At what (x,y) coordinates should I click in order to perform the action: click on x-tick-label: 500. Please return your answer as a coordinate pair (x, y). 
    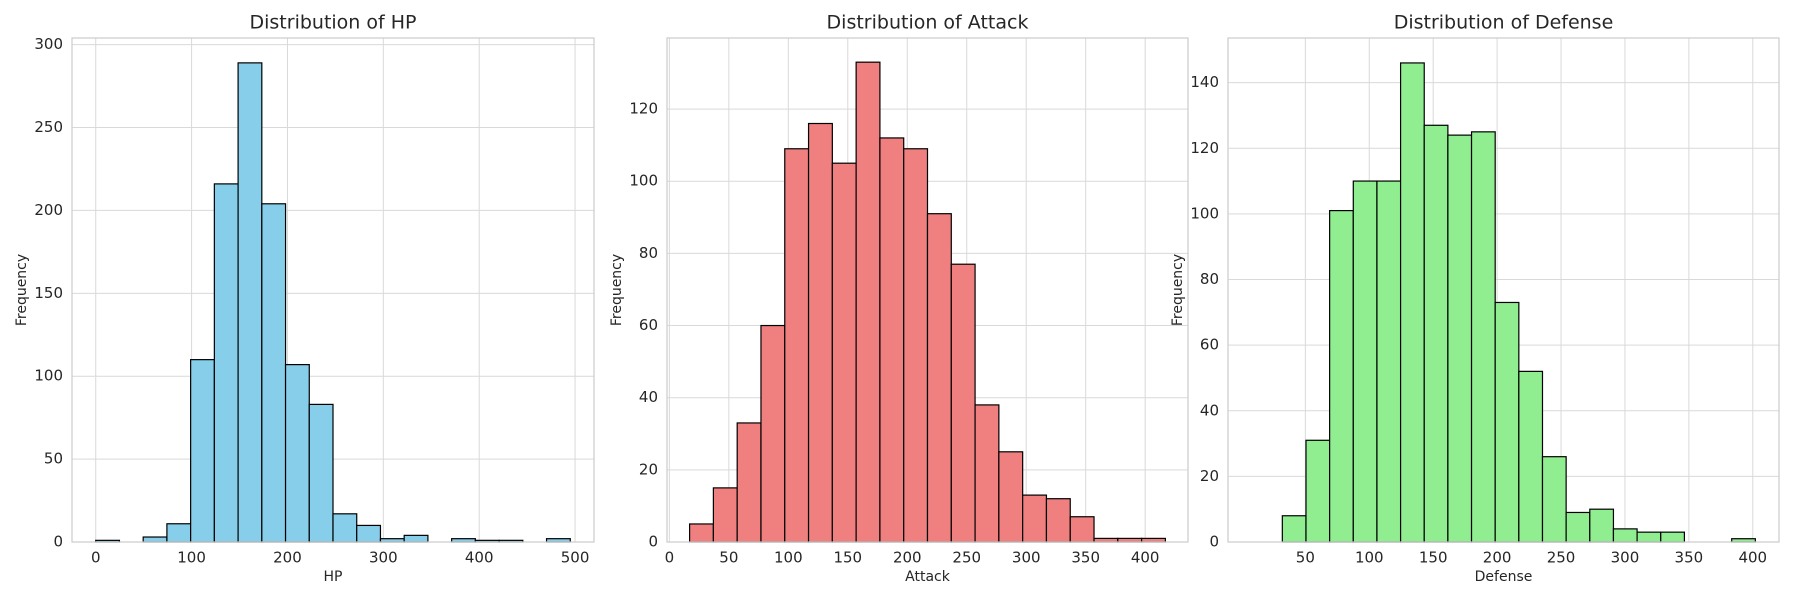
    Looking at the image, I should click on (575, 558).